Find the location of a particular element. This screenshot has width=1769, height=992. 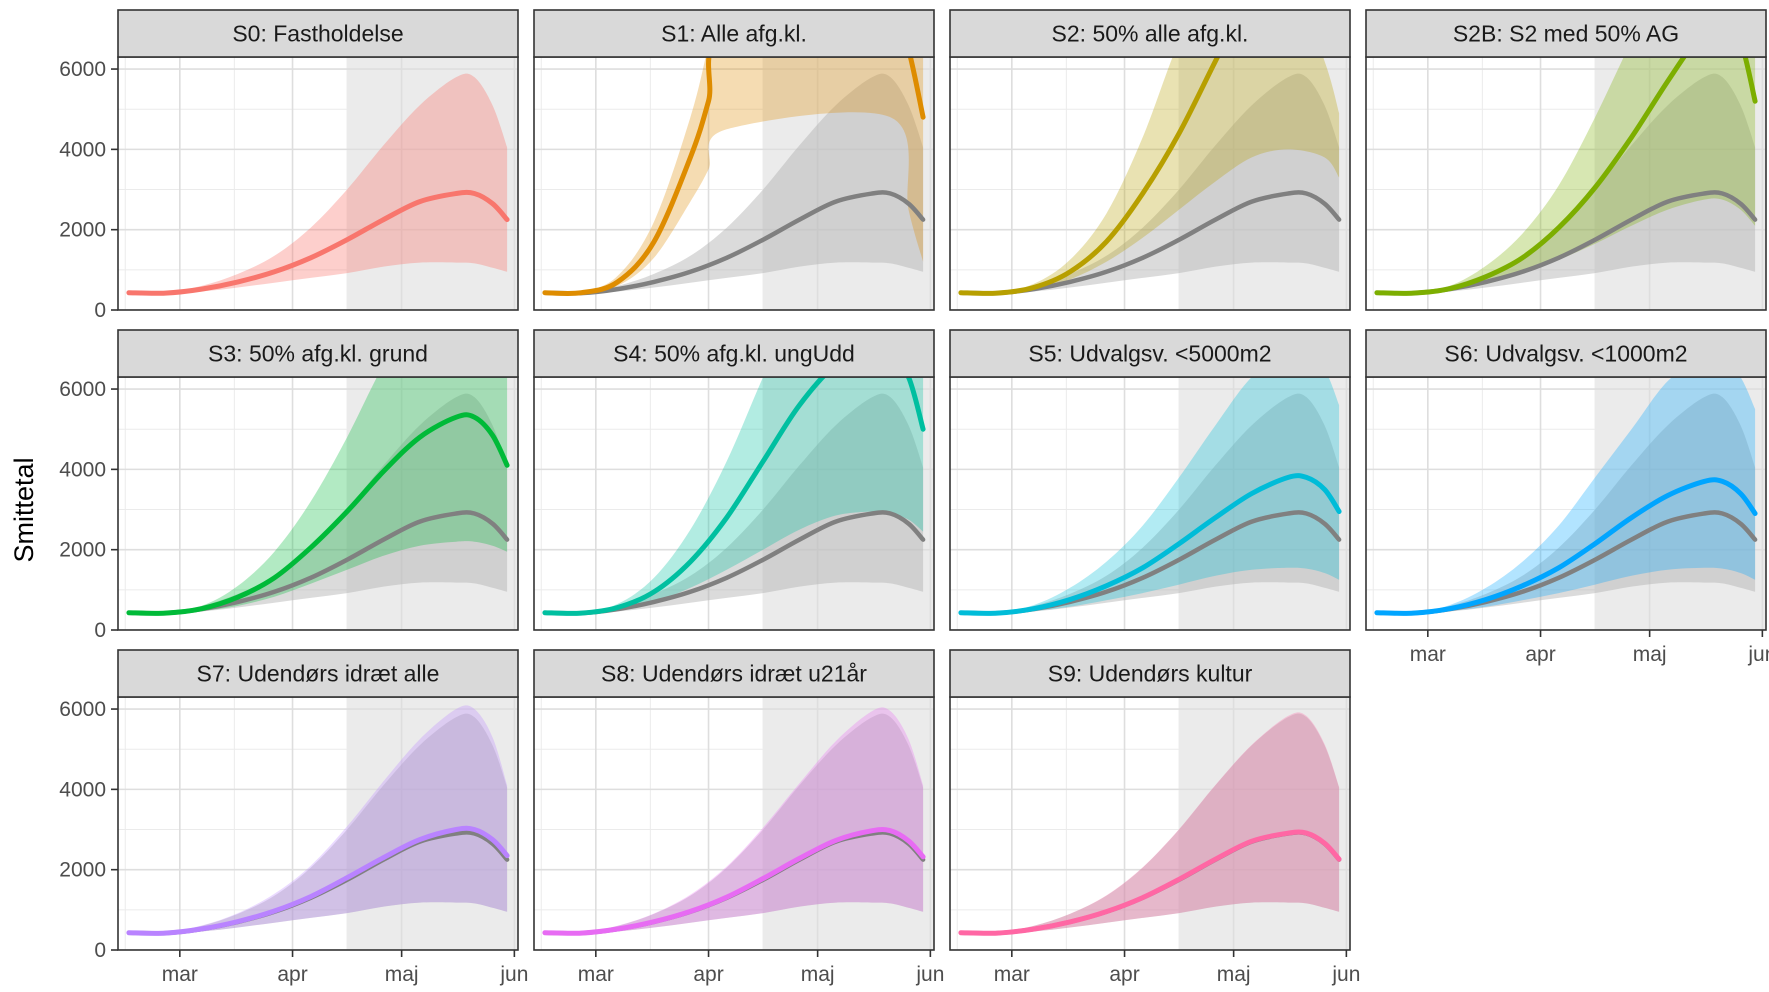

facet-title: S3: 50% afg.kl. grund is located at coordinates (318, 354).